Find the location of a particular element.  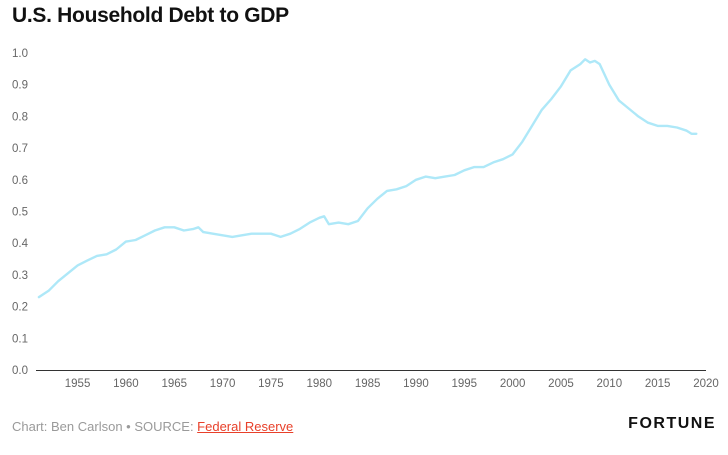

x-tick-label: 1970 is located at coordinates (223, 384).